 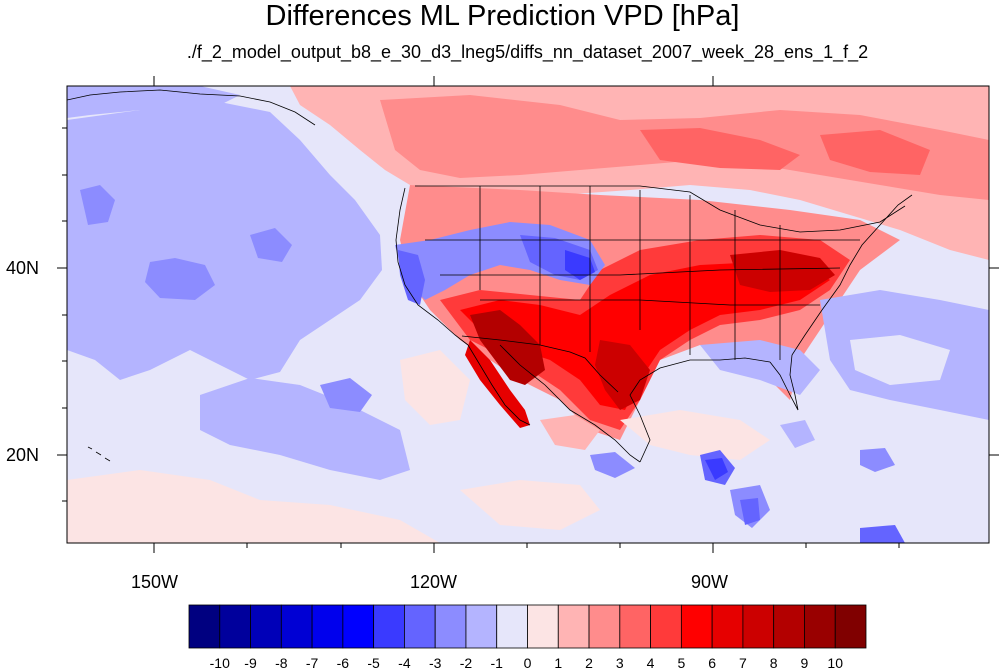 What do you see at coordinates (558, 663) in the screenshot?
I see `colorbar-label: 1` at bounding box center [558, 663].